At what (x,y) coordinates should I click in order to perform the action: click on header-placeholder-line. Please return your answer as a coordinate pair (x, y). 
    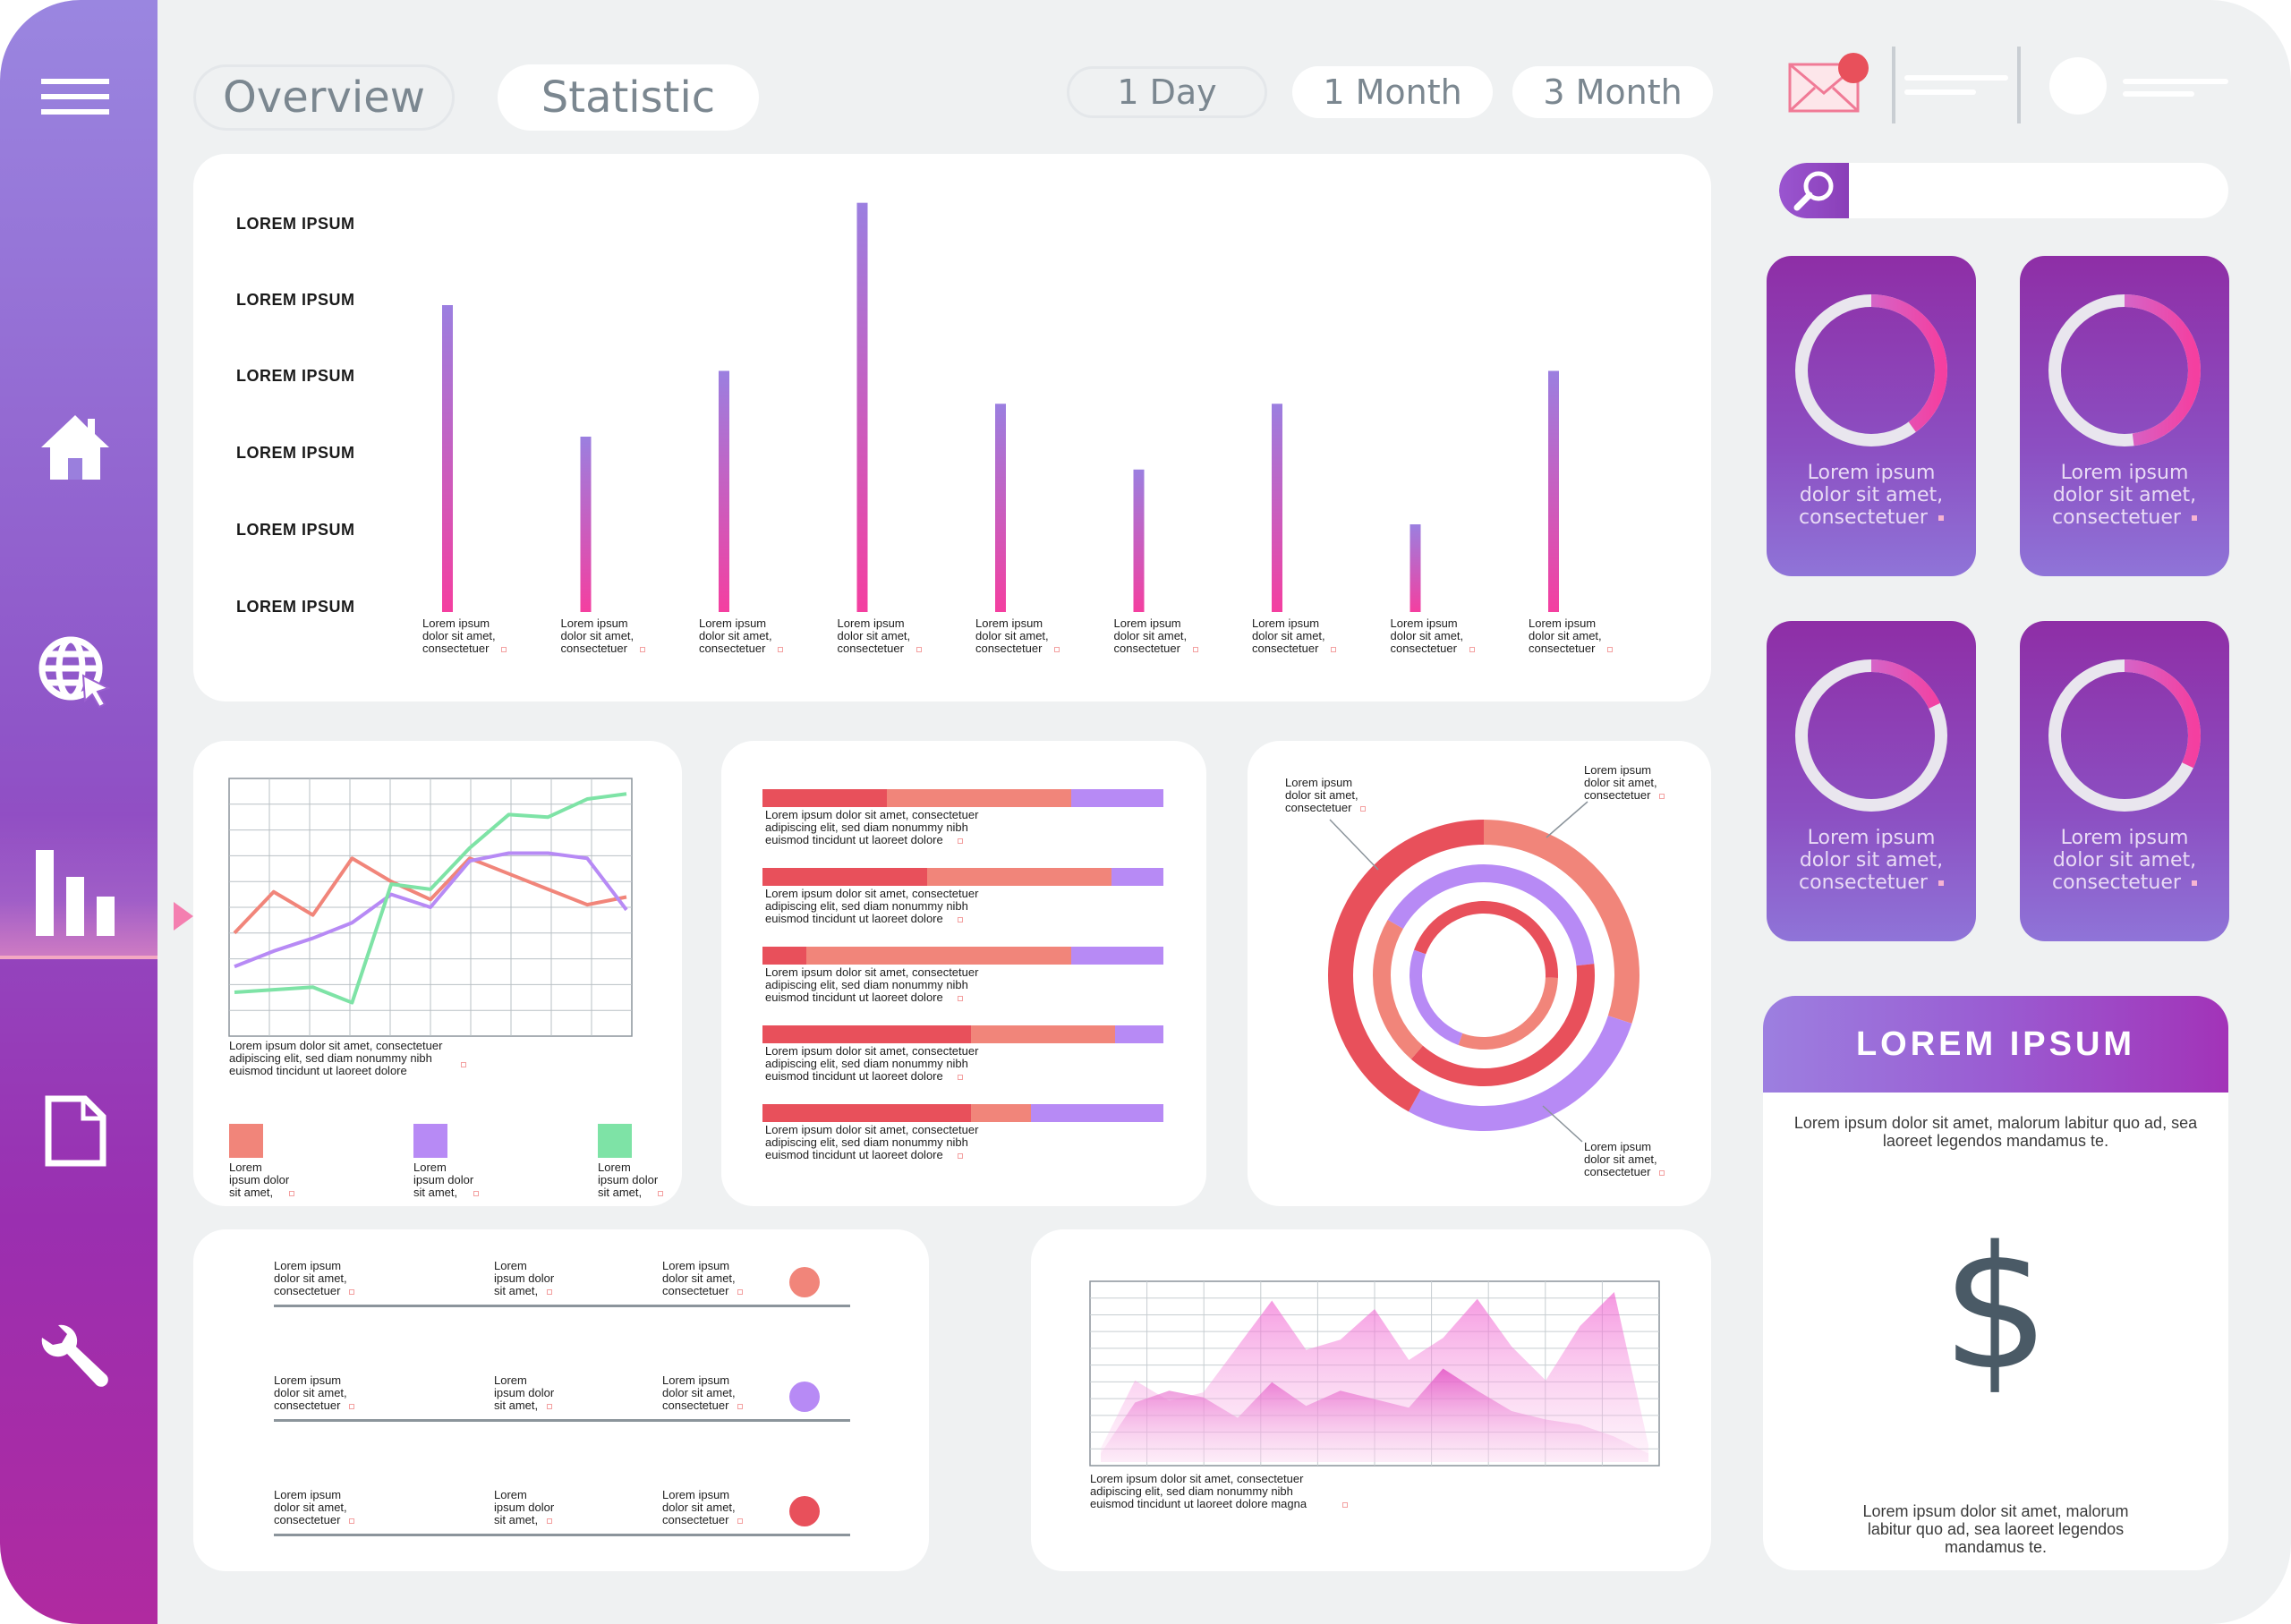
    Looking at the image, I should click on (1940, 92).